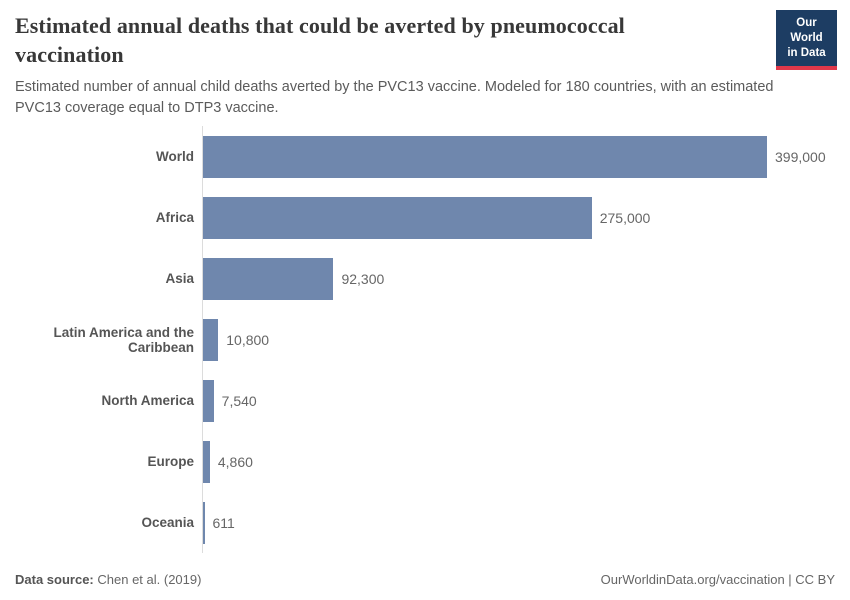  Describe the element at coordinates (175, 156) in the screenshot. I see `category-label: World` at that location.